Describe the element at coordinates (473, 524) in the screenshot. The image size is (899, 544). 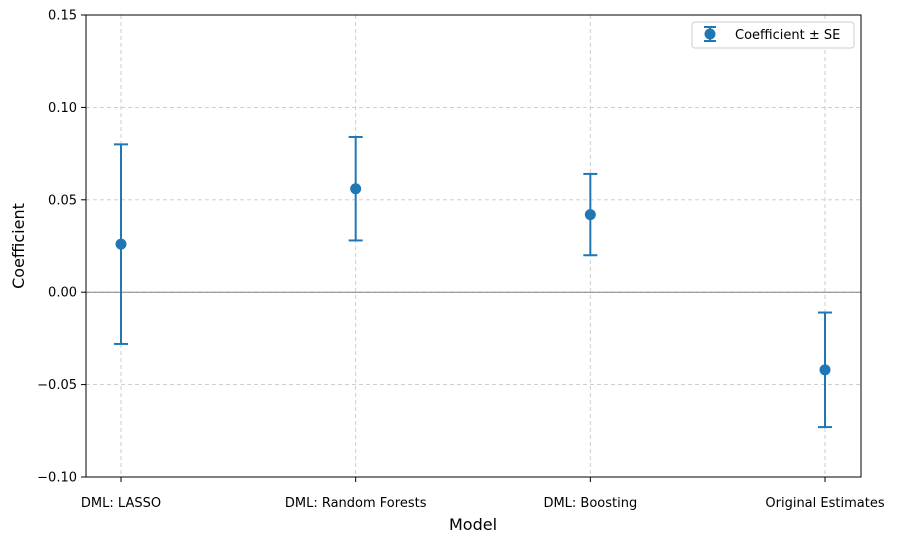
I see `x-axis-label: Model` at that location.